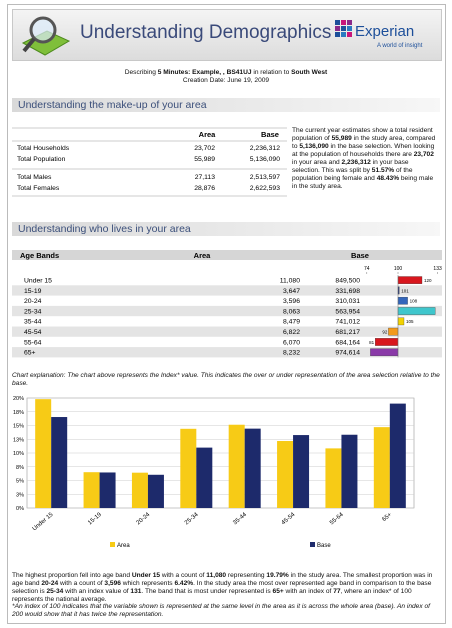 The height and width of the screenshot is (628, 452). Describe the element at coordinates (347, 291) in the screenshot. I see `cell: 331,698` at that location.